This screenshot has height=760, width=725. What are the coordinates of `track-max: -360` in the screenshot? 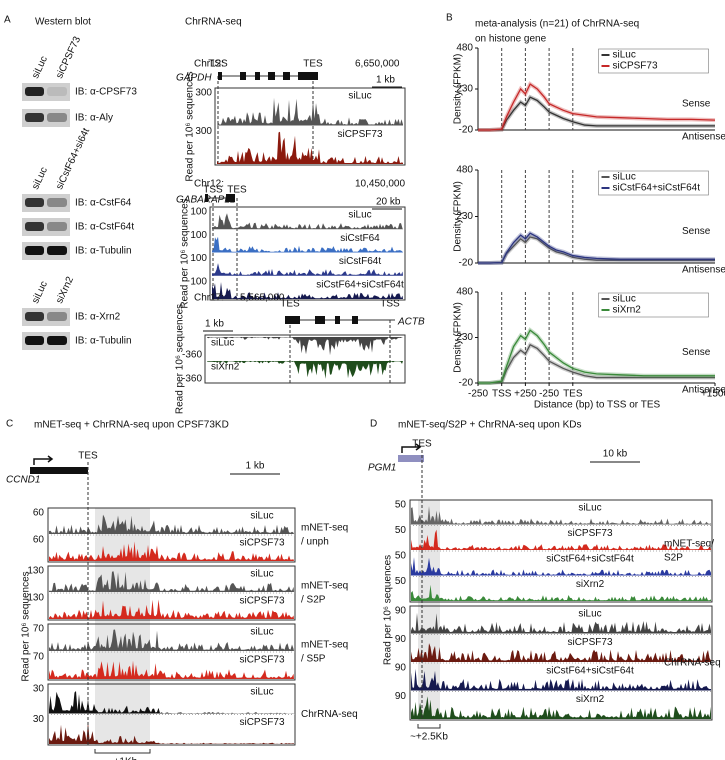 It's located at (192, 379).